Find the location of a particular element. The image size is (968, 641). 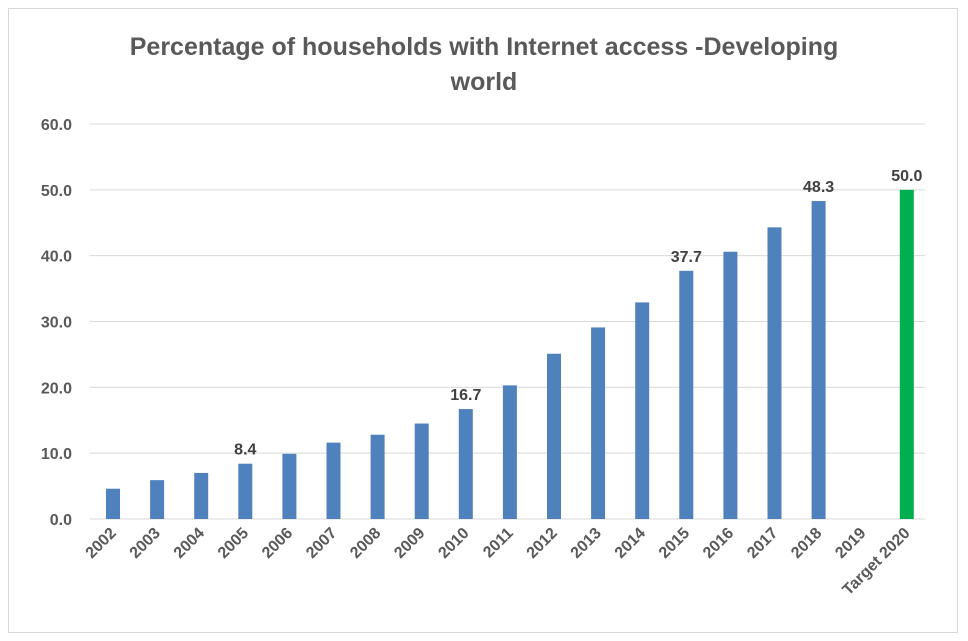

x-tick-label: 2003 is located at coordinates (145, 543).